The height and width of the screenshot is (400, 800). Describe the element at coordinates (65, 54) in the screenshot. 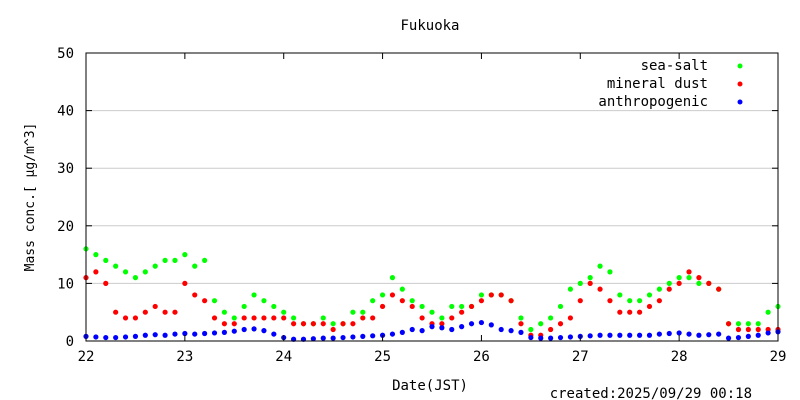

I see `y-tick-label: 50` at that location.